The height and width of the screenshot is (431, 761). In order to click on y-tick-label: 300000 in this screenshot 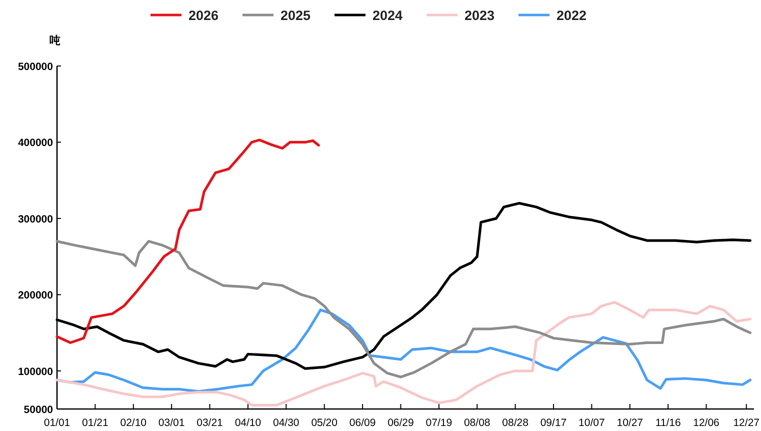, I will do `click(36, 219)`.